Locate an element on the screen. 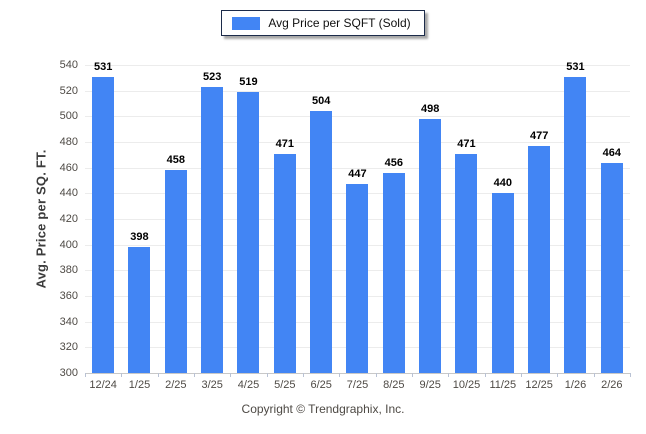  bar-value-label: 447 is located at coordinates (357, 174).